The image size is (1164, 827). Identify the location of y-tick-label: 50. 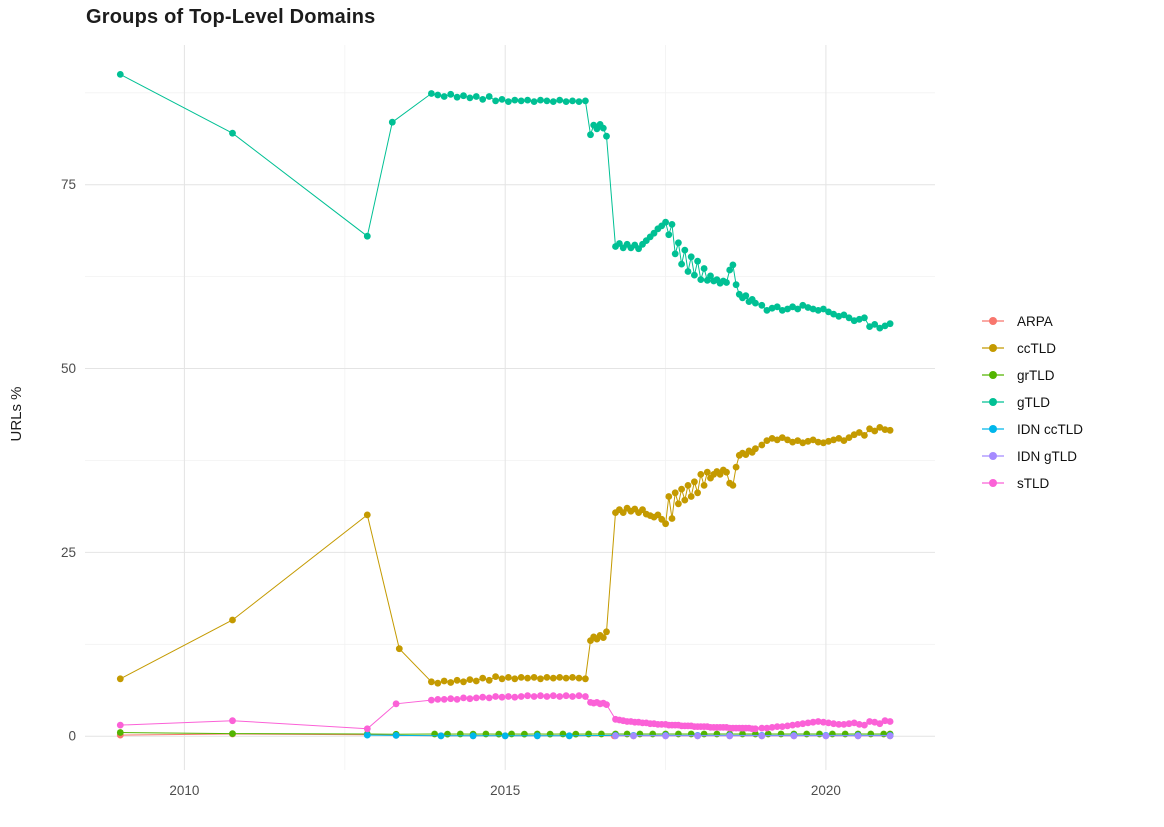
(68, 368).